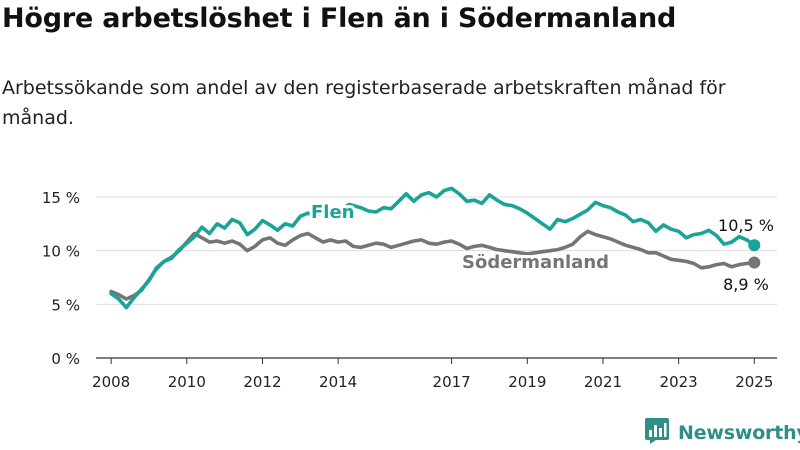  I want to click on series-label-flen: Flen, so click(333, 212).